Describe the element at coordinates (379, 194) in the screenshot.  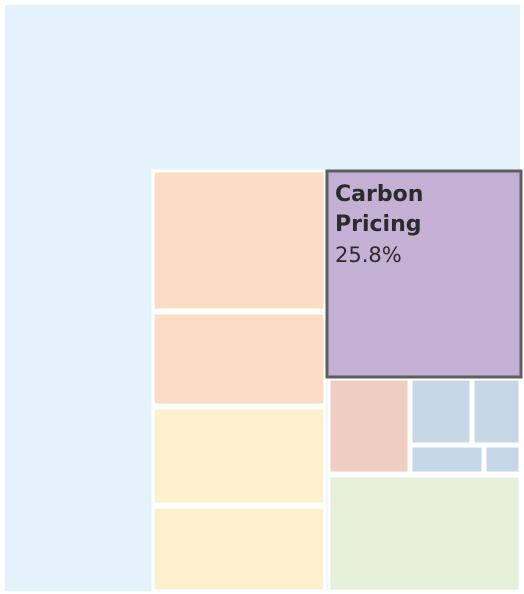
I see `tile-label-name-line-1: Carbon` at that location.